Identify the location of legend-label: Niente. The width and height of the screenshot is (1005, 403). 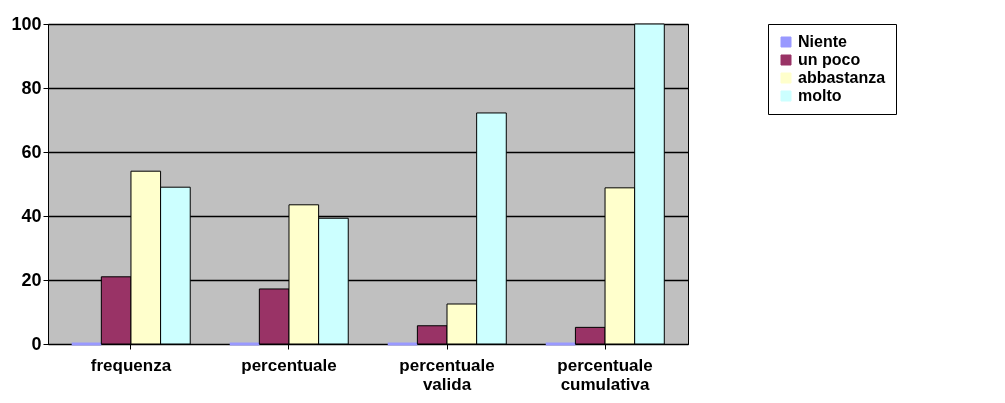
(822, 41).